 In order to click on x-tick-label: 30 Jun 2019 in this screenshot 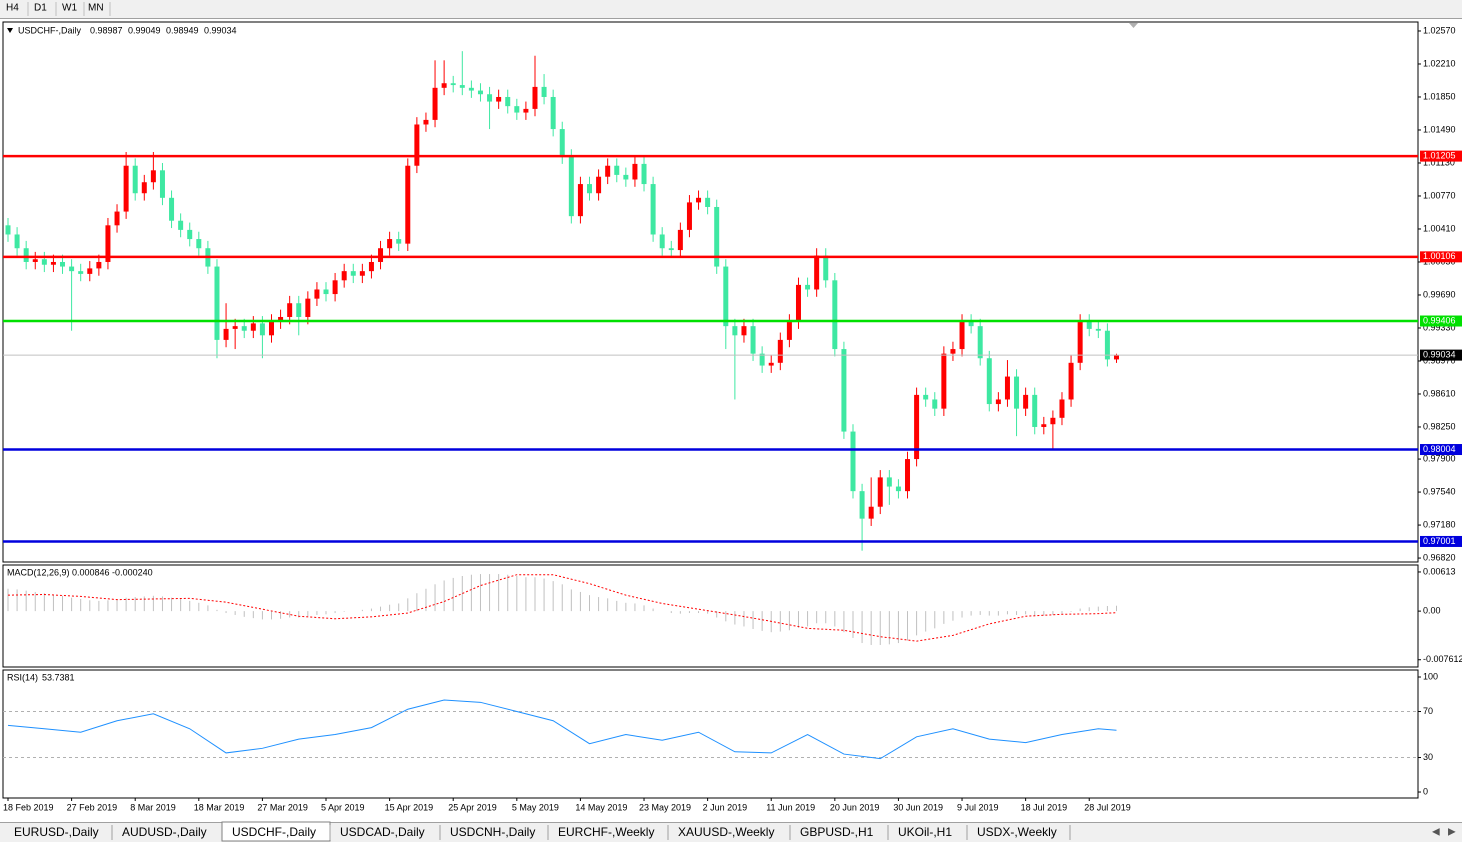, I will do `click(918, 807)`.